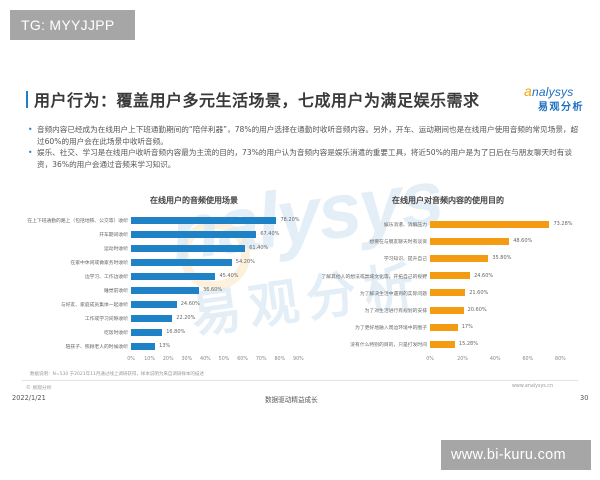 The image size is (600, 480). Describe the element at coordinates (398, 243) in the screenshot. I see `category-label: 想要在与朋友聊天时有谈资` at that location.